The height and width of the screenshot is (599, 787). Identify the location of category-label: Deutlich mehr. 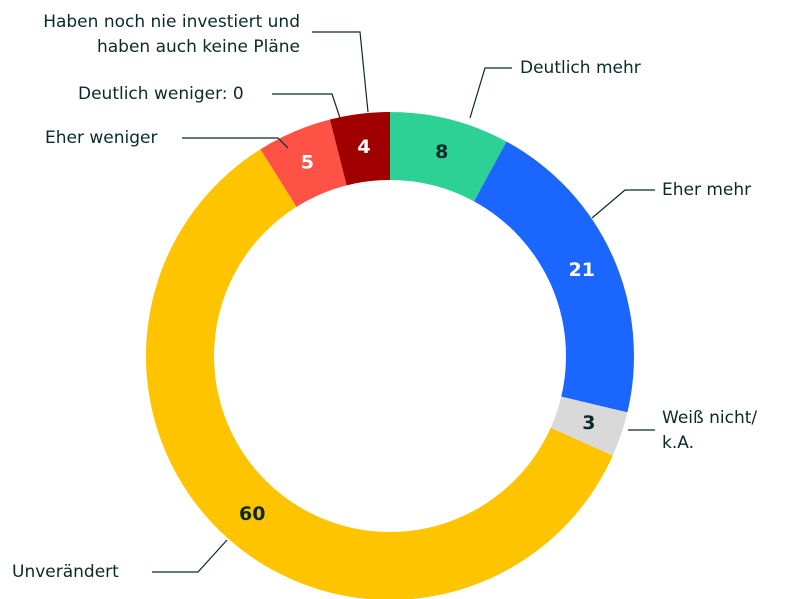
(580, 68).